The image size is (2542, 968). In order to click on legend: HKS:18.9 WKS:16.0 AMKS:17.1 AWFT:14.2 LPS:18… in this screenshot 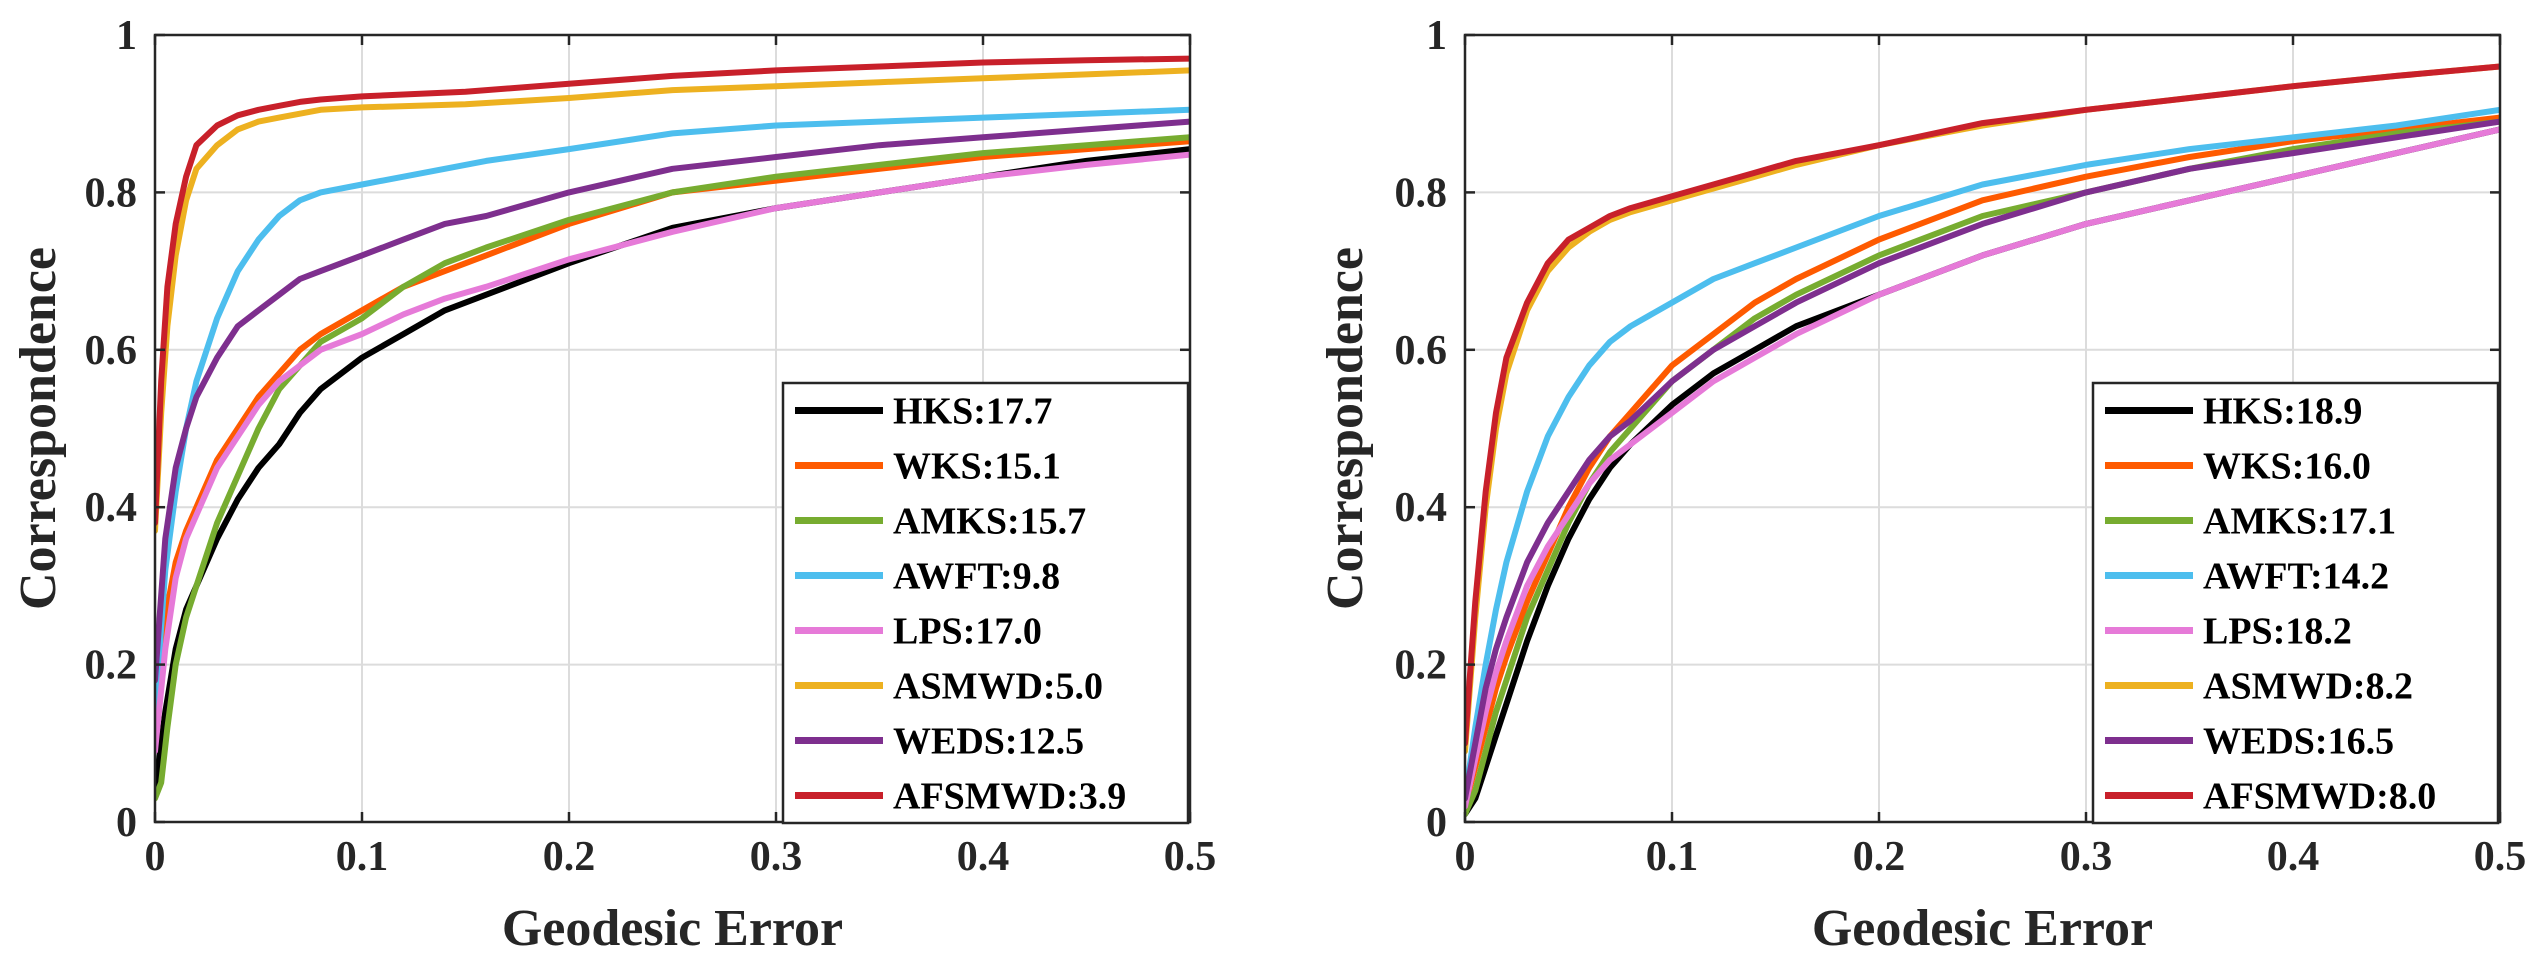, I will do `click(2295, 603)`.